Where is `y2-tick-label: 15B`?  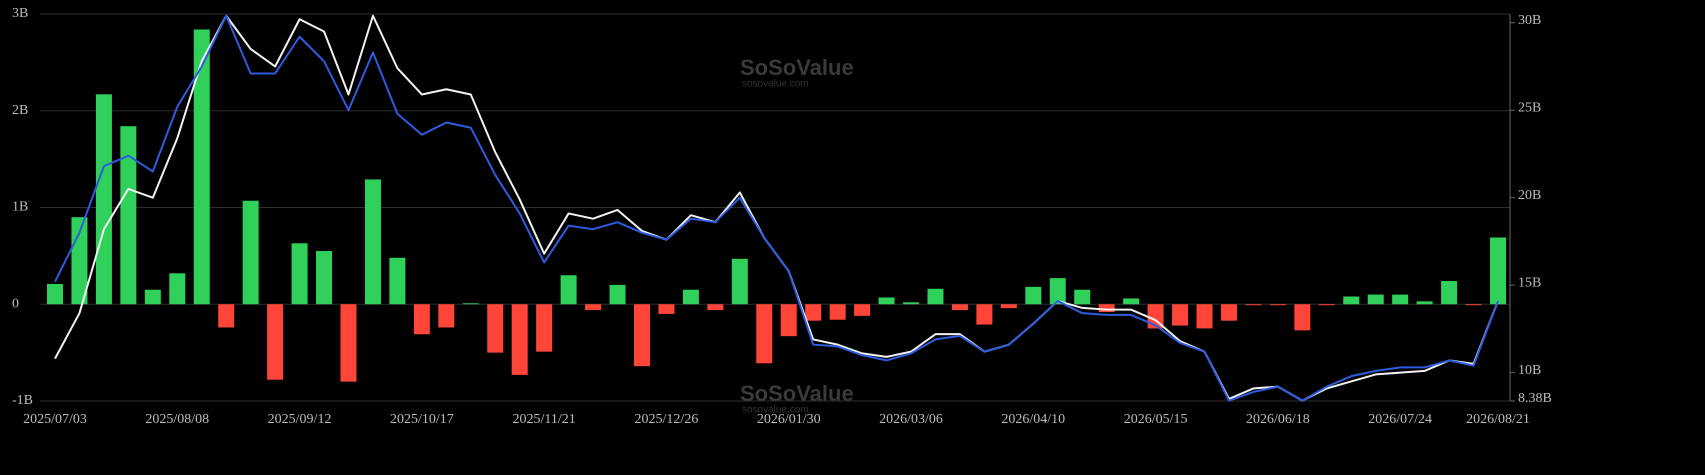 y2-tick-label: 15B is located at coordinates (1529, 282).